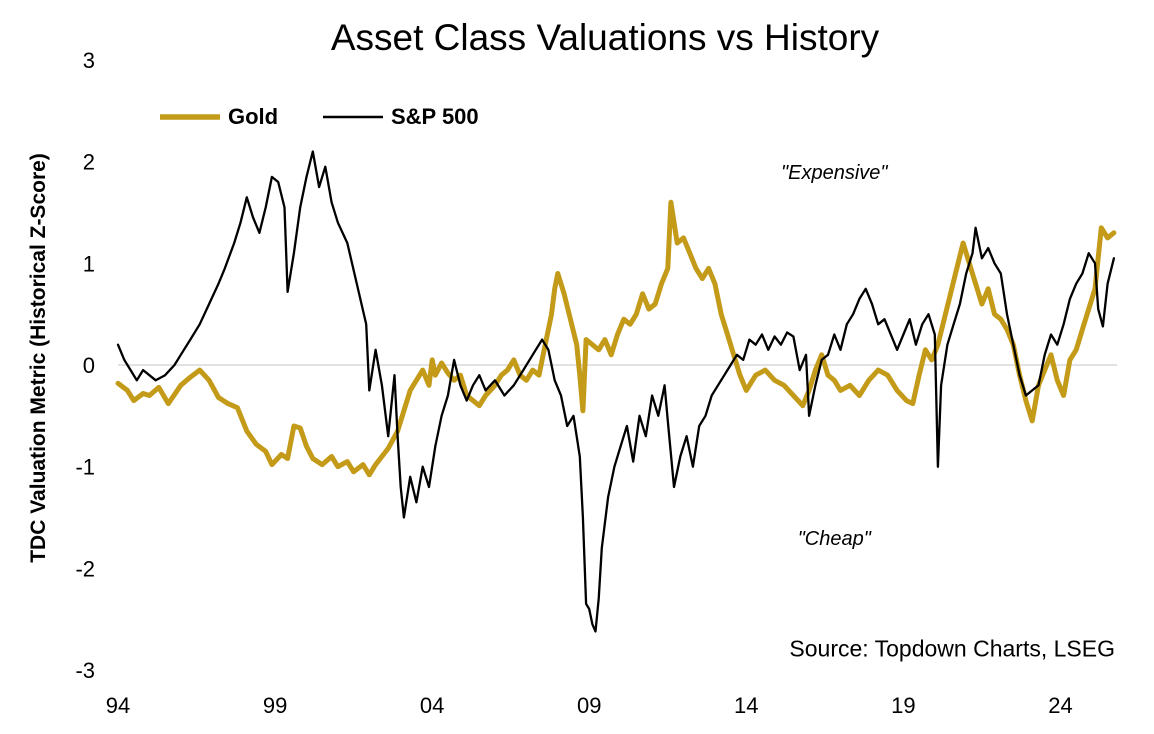  Describe the element at coordinates (118, 705) in the screenshot. I see `x-tick-label: 94` at that location.